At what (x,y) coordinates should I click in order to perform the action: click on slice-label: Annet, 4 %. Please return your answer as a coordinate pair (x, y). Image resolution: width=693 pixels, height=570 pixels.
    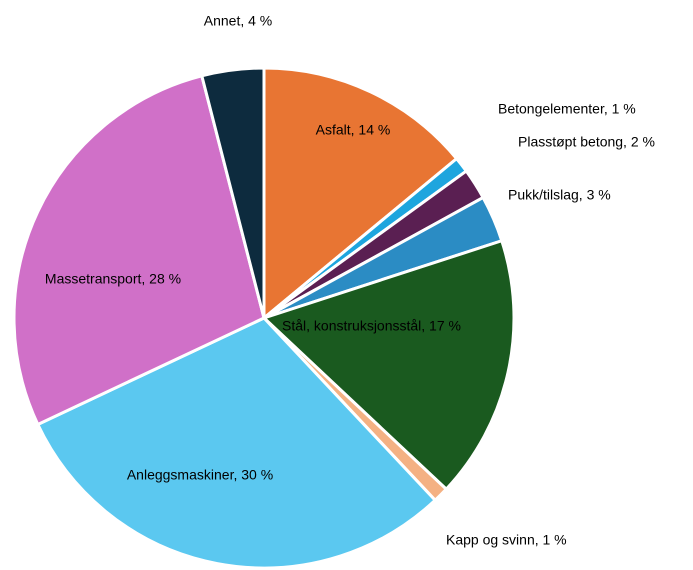
    Looking at the image, I should click on (238, 21).